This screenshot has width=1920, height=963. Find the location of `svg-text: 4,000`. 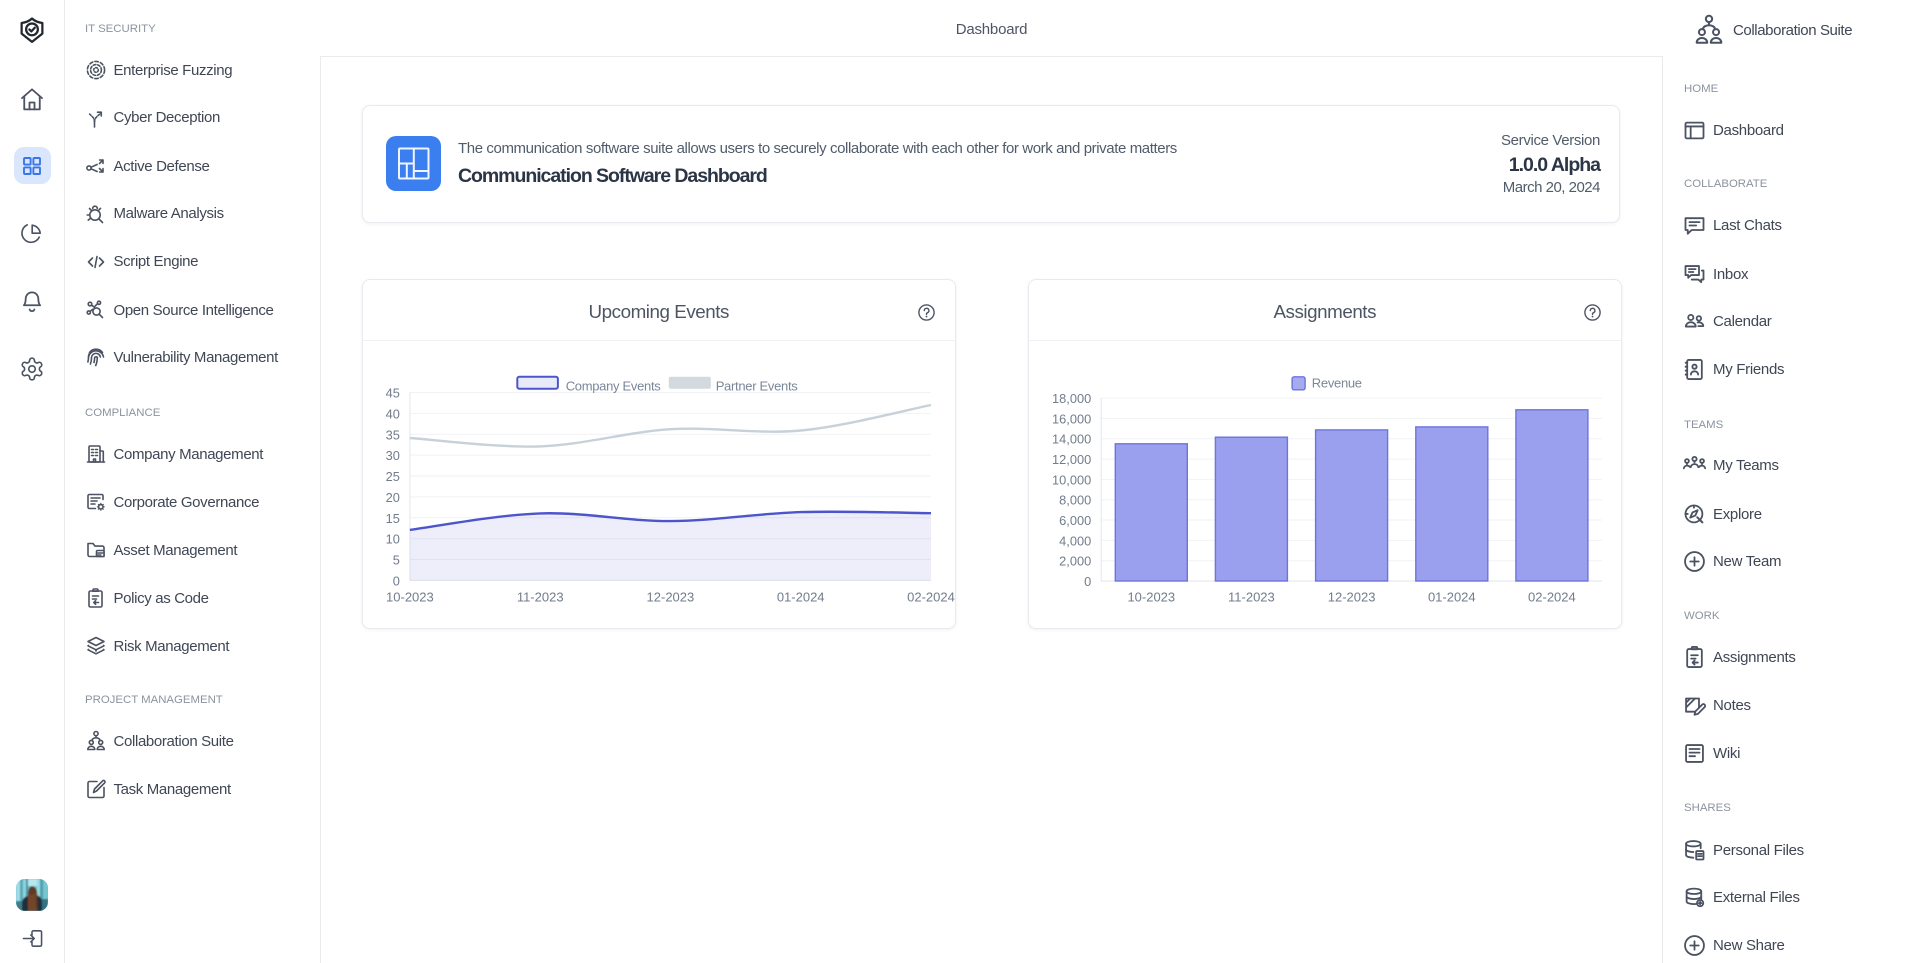

svg-text: 4,000 is located at coordinates (1075, 540).